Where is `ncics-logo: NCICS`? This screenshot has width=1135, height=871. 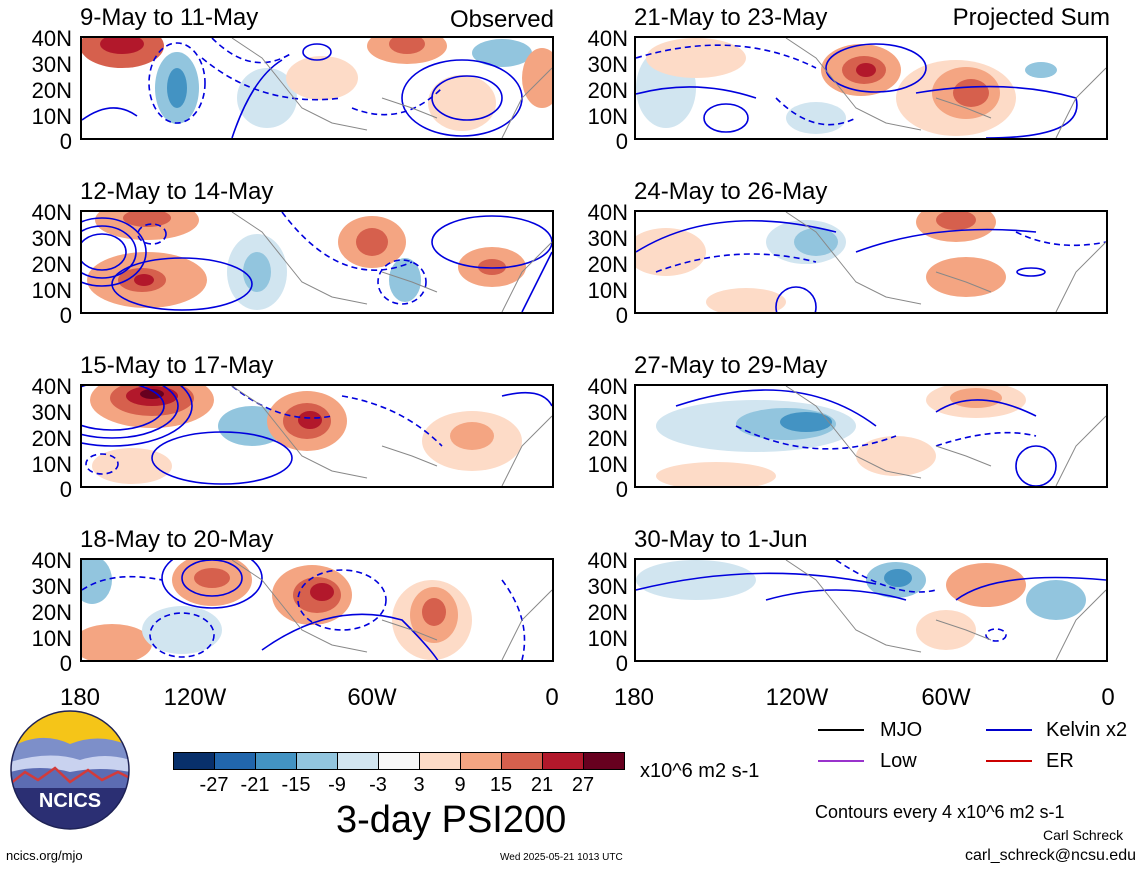 ncics-logo: NCICS is located at coordinates (70, 770).